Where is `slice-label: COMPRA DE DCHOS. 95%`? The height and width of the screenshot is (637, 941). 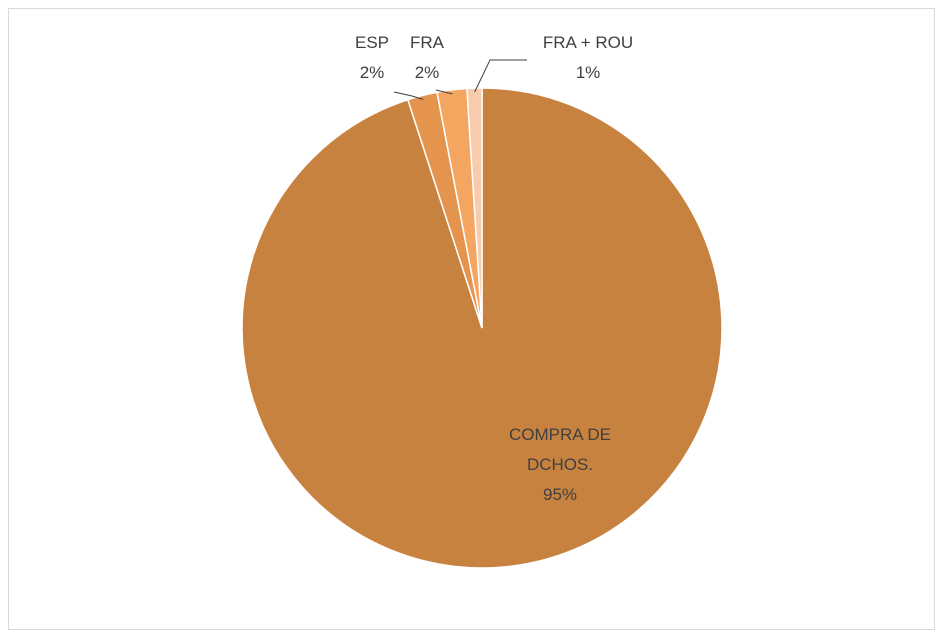
slice-label: COMPRA DE DCHOS. 95% is located at coordinates (560, 465).